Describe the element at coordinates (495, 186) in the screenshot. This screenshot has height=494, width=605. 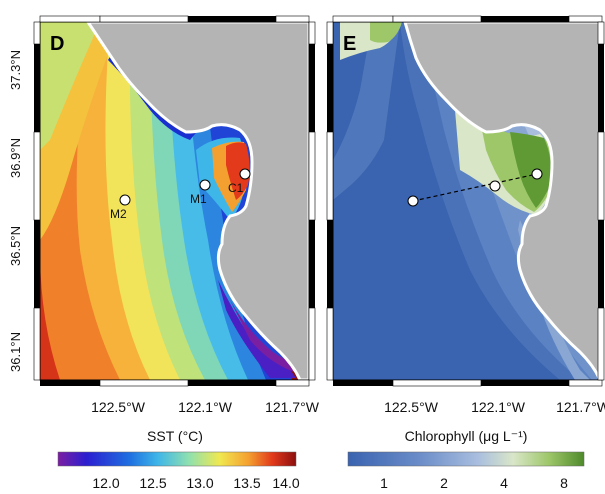
I see `chl-station-marker-m1` at that location.